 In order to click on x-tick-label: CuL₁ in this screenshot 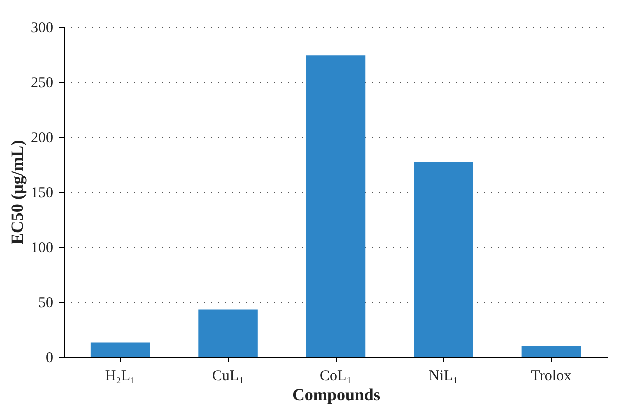, I will do `click(228, 376)`.